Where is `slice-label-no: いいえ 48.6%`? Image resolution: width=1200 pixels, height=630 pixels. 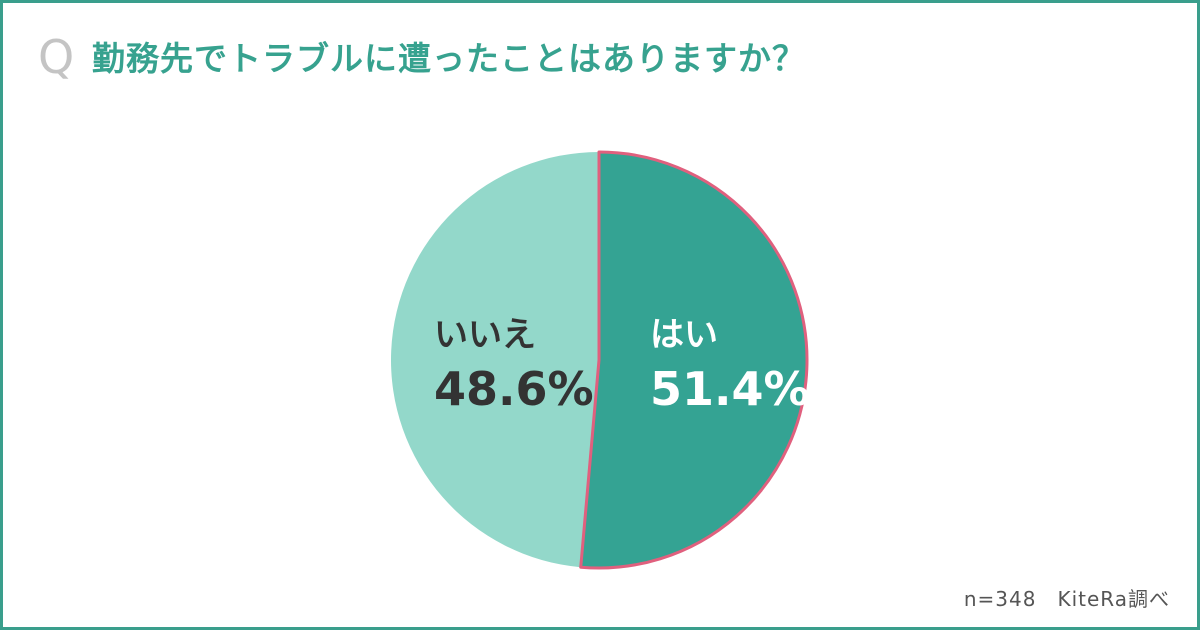
slice-label-no: いいえ 48.6% is located at coordinates (514, 365).